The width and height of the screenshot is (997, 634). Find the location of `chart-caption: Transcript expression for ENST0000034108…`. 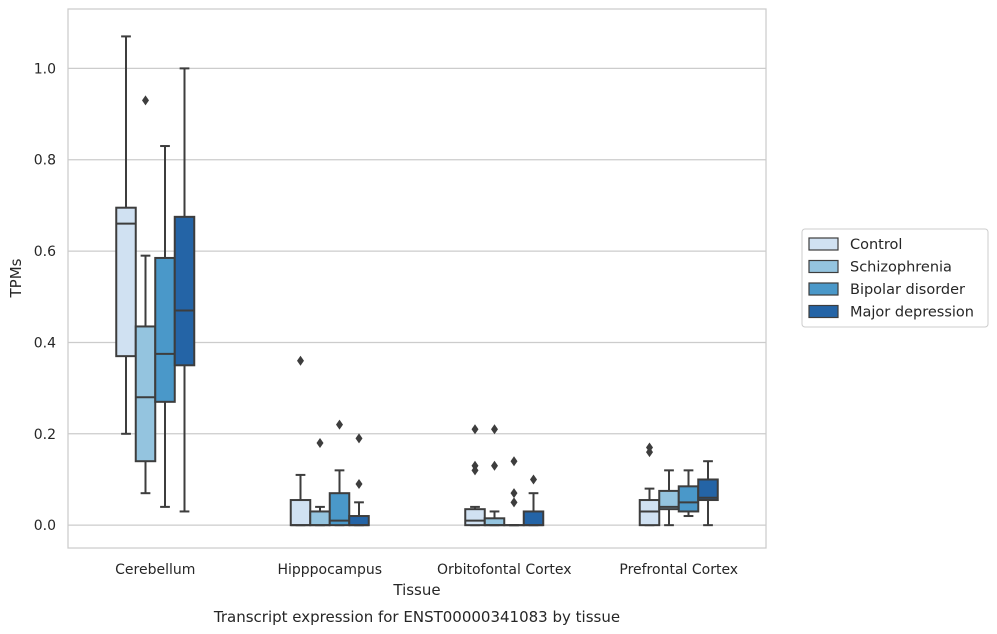

chart-caption: Transcript expression for ENST0000034108… is located at coordinates (416, 617).